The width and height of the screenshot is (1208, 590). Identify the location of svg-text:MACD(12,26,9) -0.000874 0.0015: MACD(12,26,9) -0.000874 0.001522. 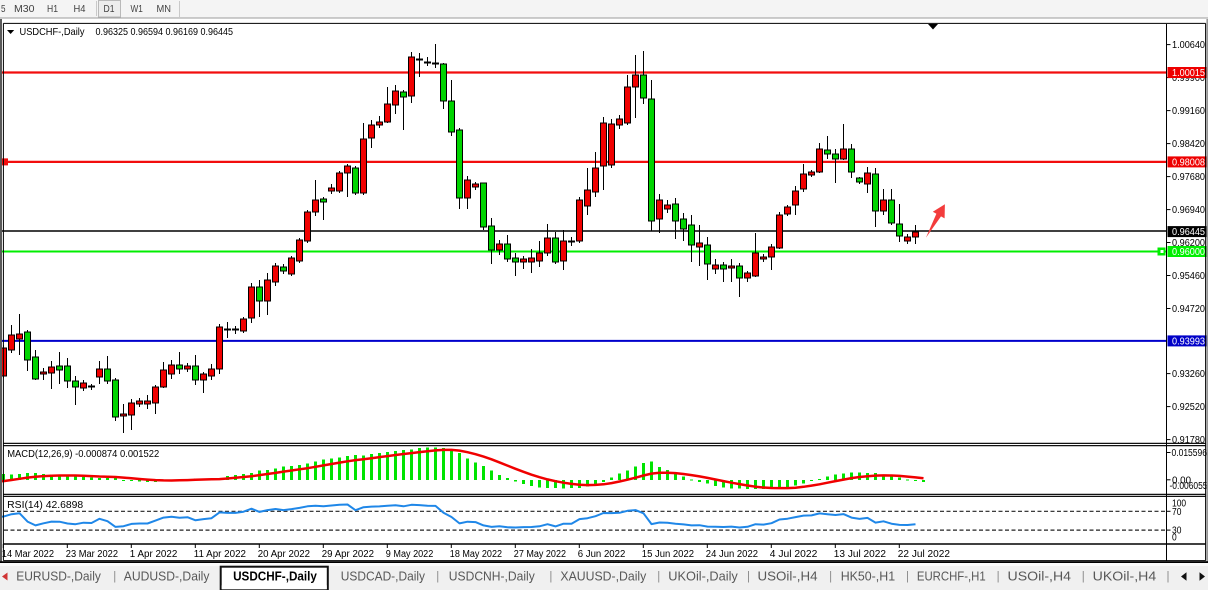
(83, 454).